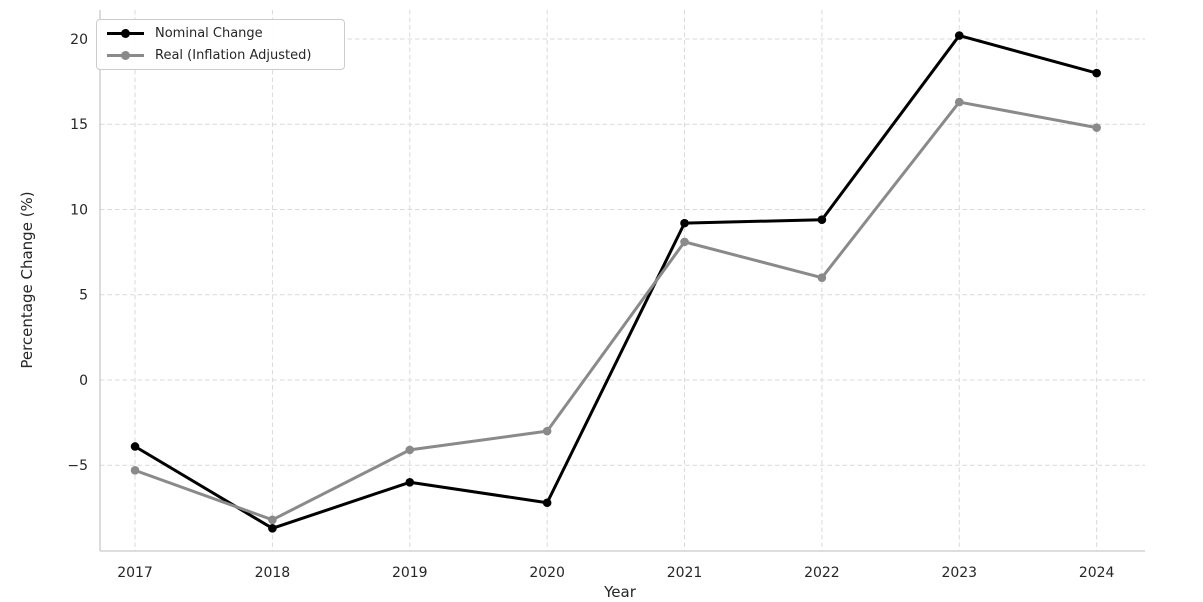  Describe the element at coordinates (79, 125) in the screenshot. I see `y-tick-label: 15` at that location.